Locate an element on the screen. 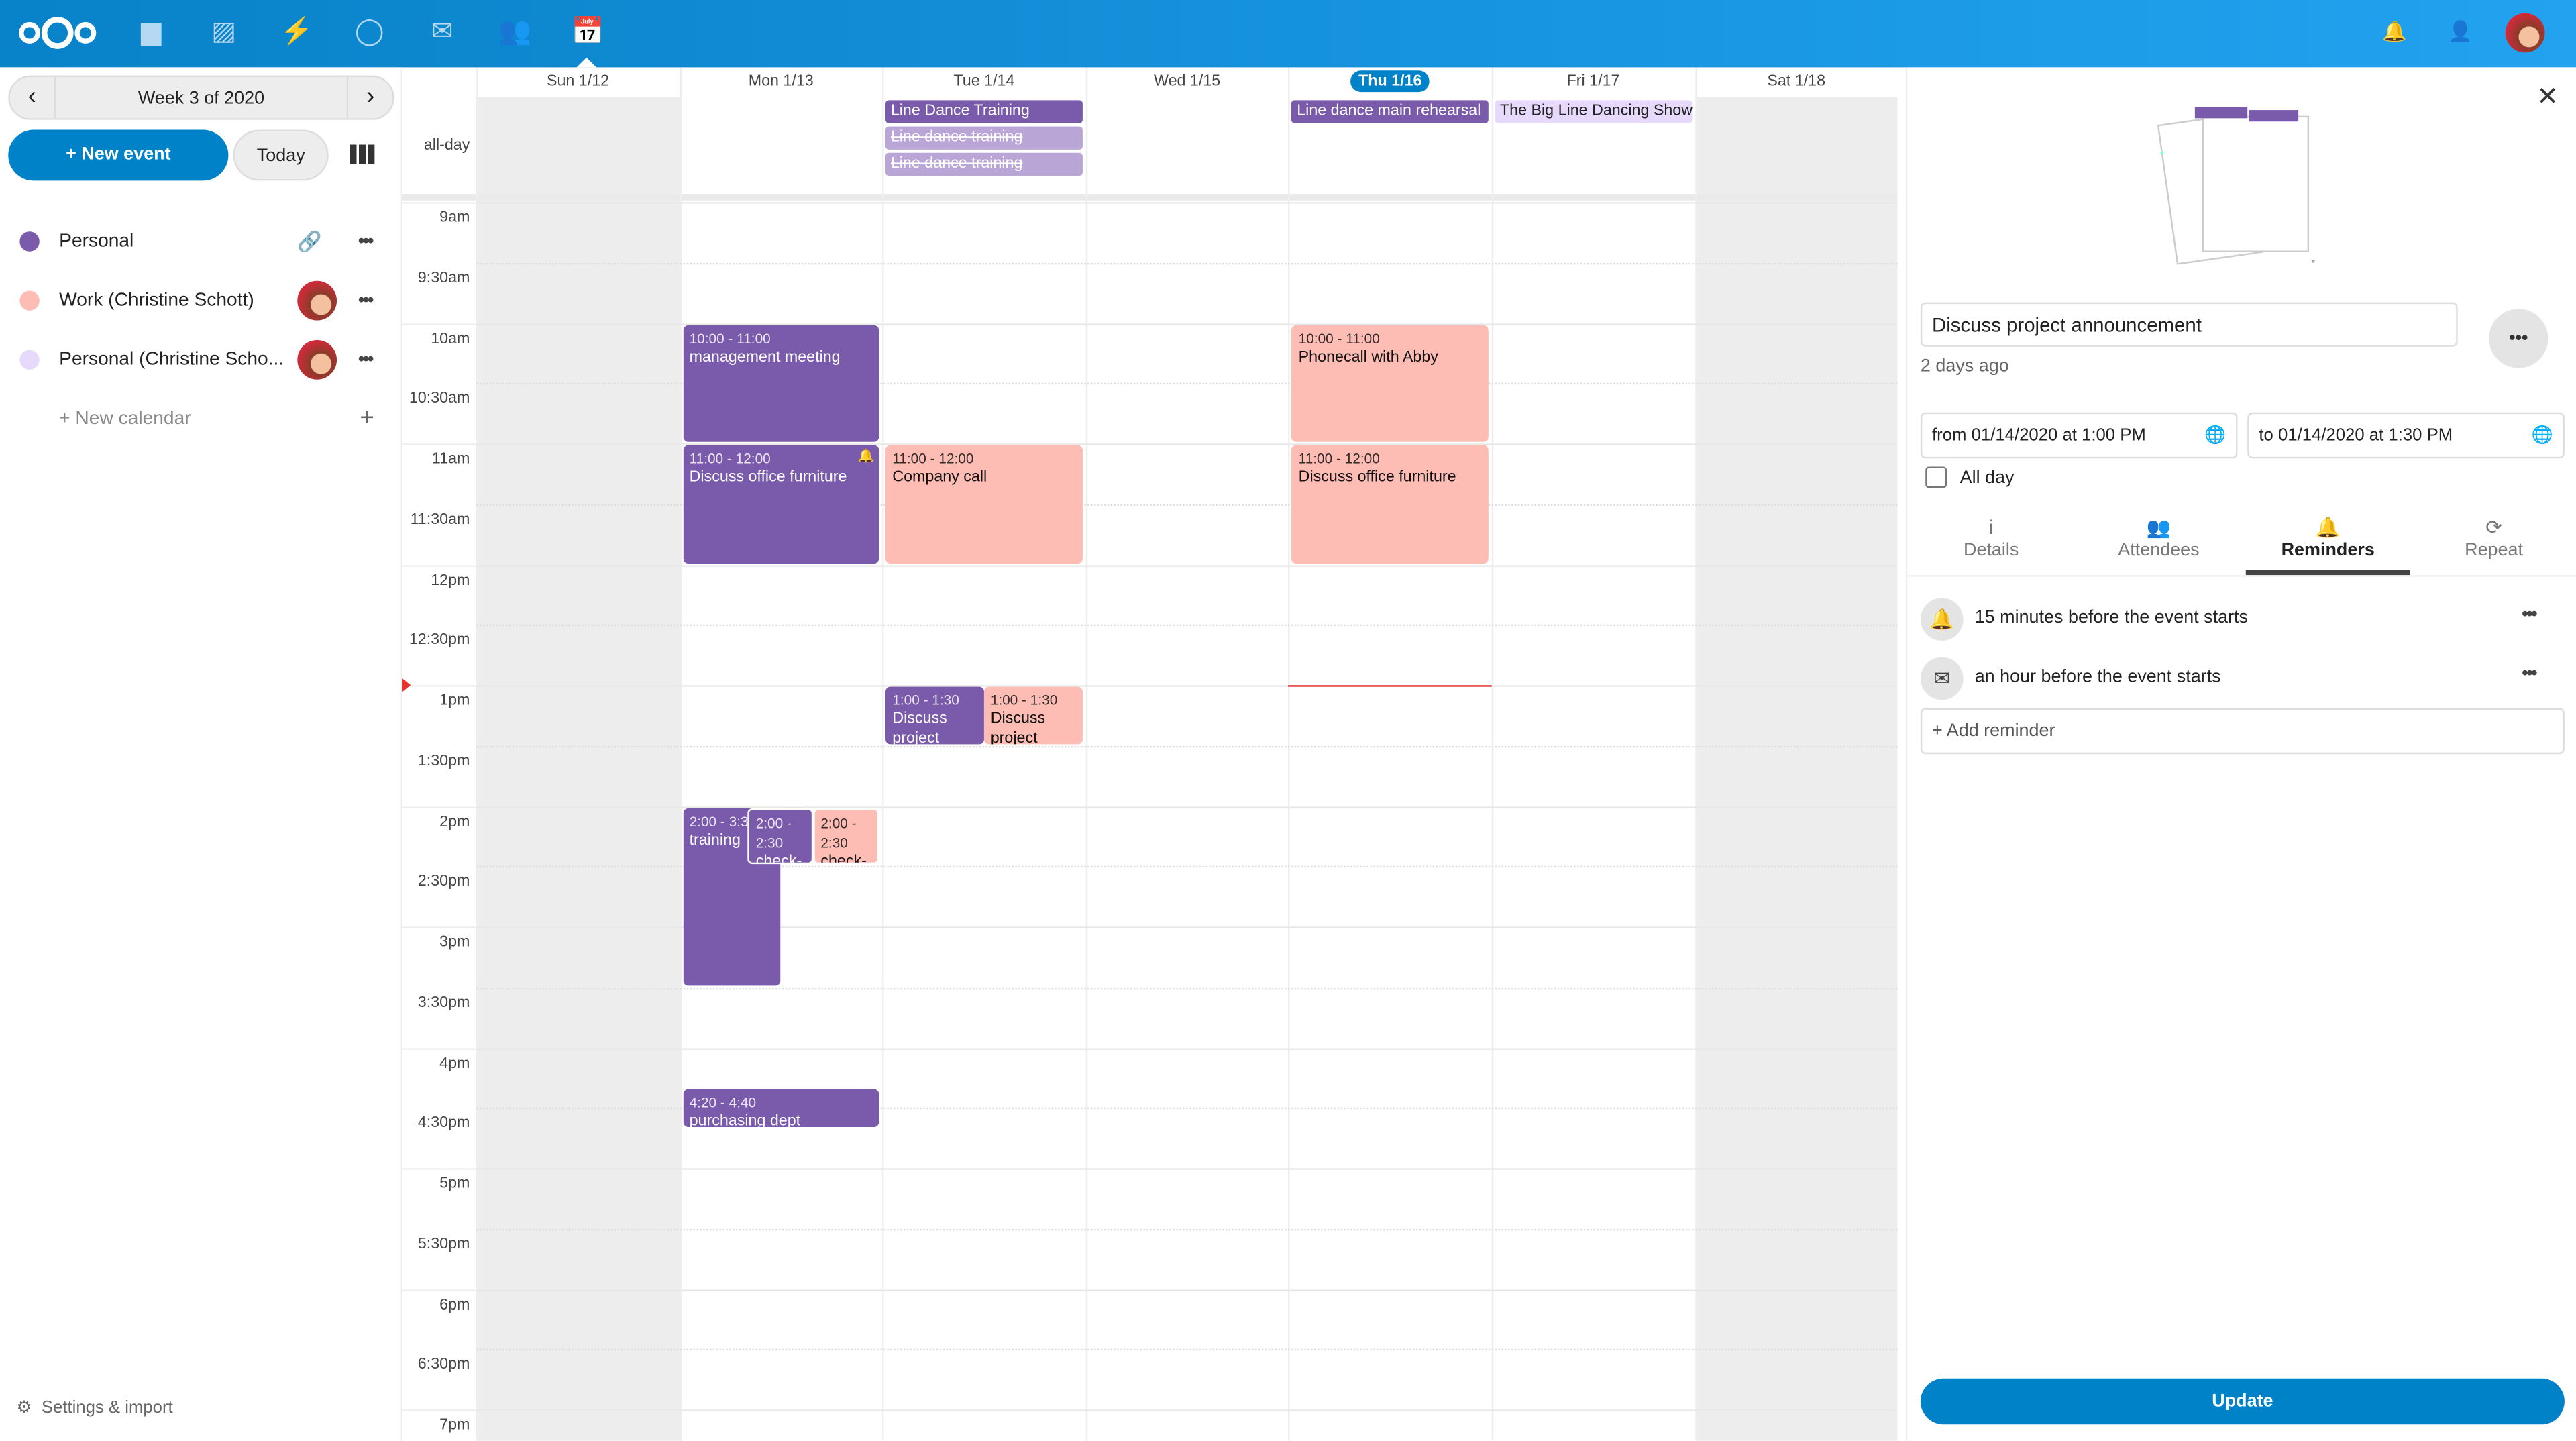 The width and height of the screenshot is (2576, 1441). calendar-event: 2:00 - 3:30 training is located at coordinates (732, 896).